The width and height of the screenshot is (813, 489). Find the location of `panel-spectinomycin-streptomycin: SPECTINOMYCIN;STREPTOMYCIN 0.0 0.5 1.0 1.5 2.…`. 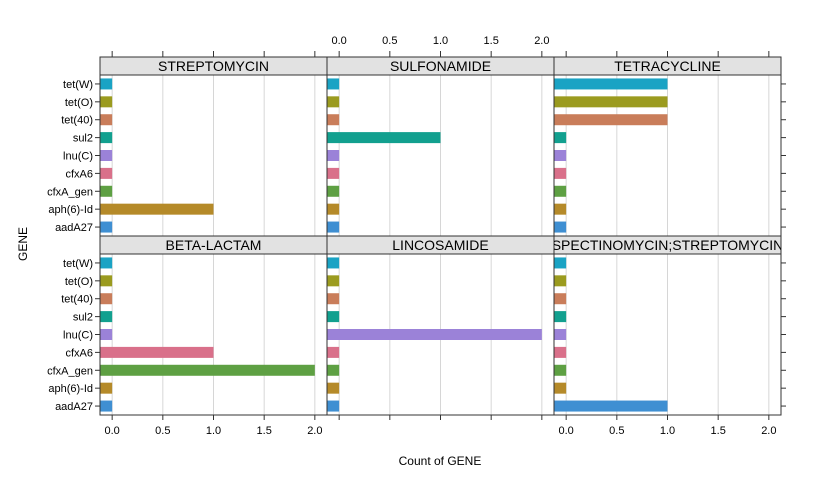

panel-spectinomycin-streptomycin: SPECTINOMYCIN;STREPTOMYCIN 0.0 0.5 1.0 1.5 2.… is located at coordinates (669, 336).